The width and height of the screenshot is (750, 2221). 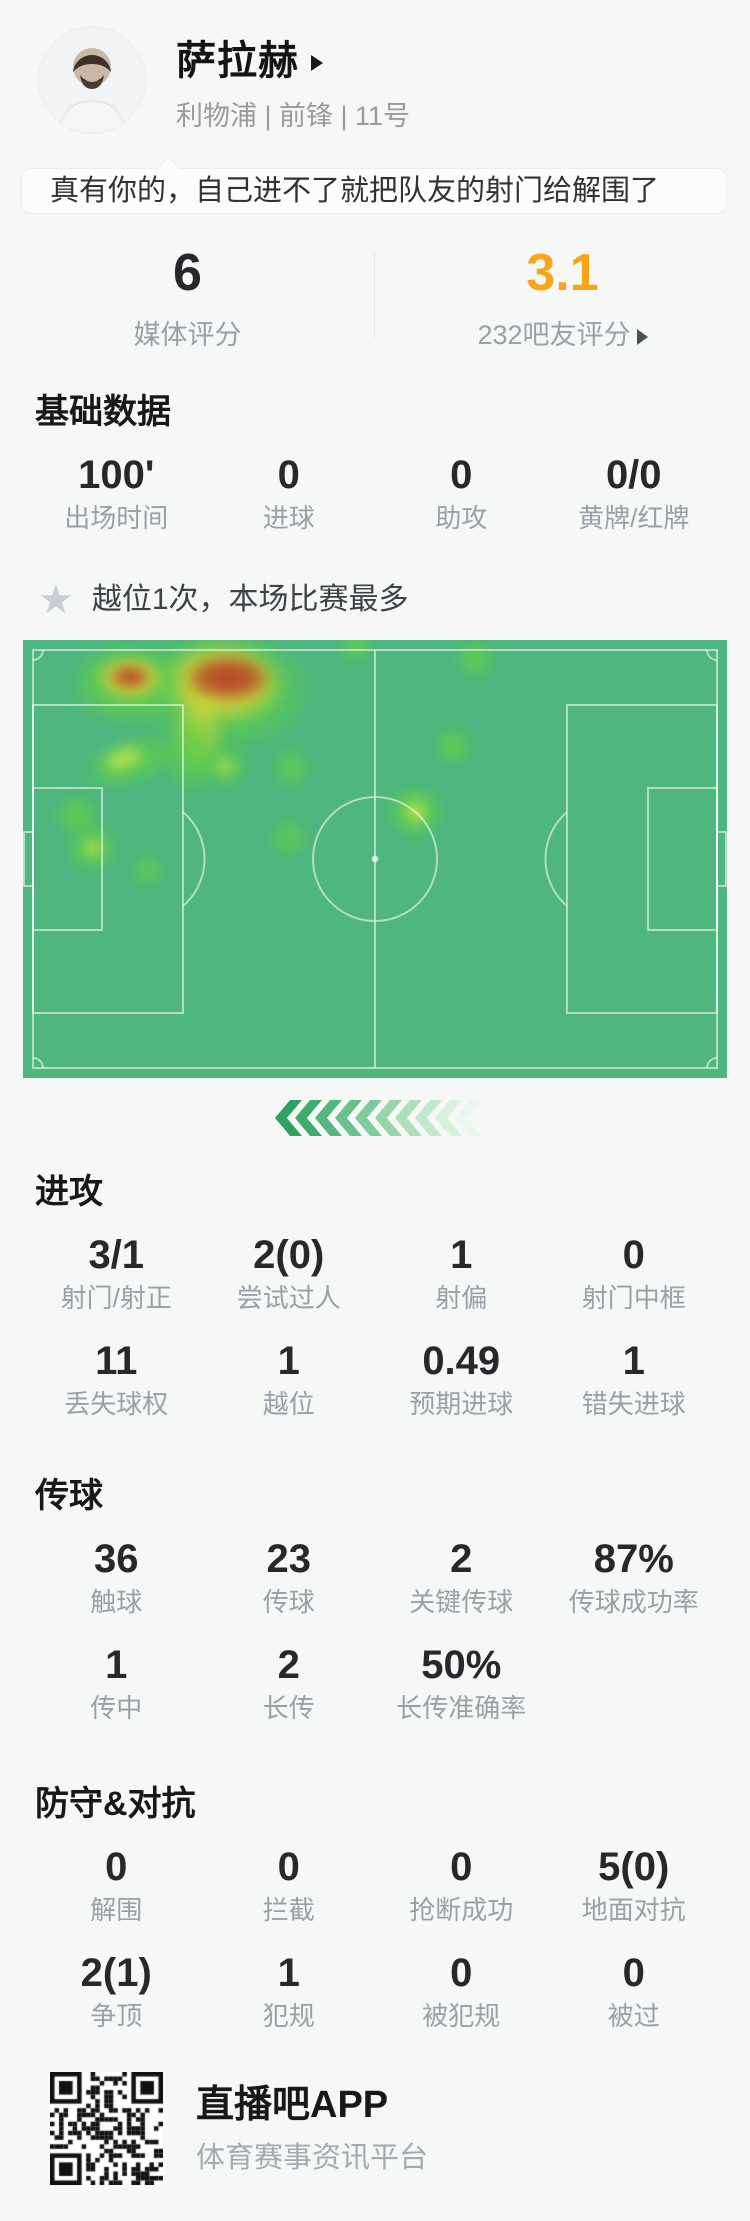 I want to click on stat-label: 地面对抗, so click(x=633, y=1910).